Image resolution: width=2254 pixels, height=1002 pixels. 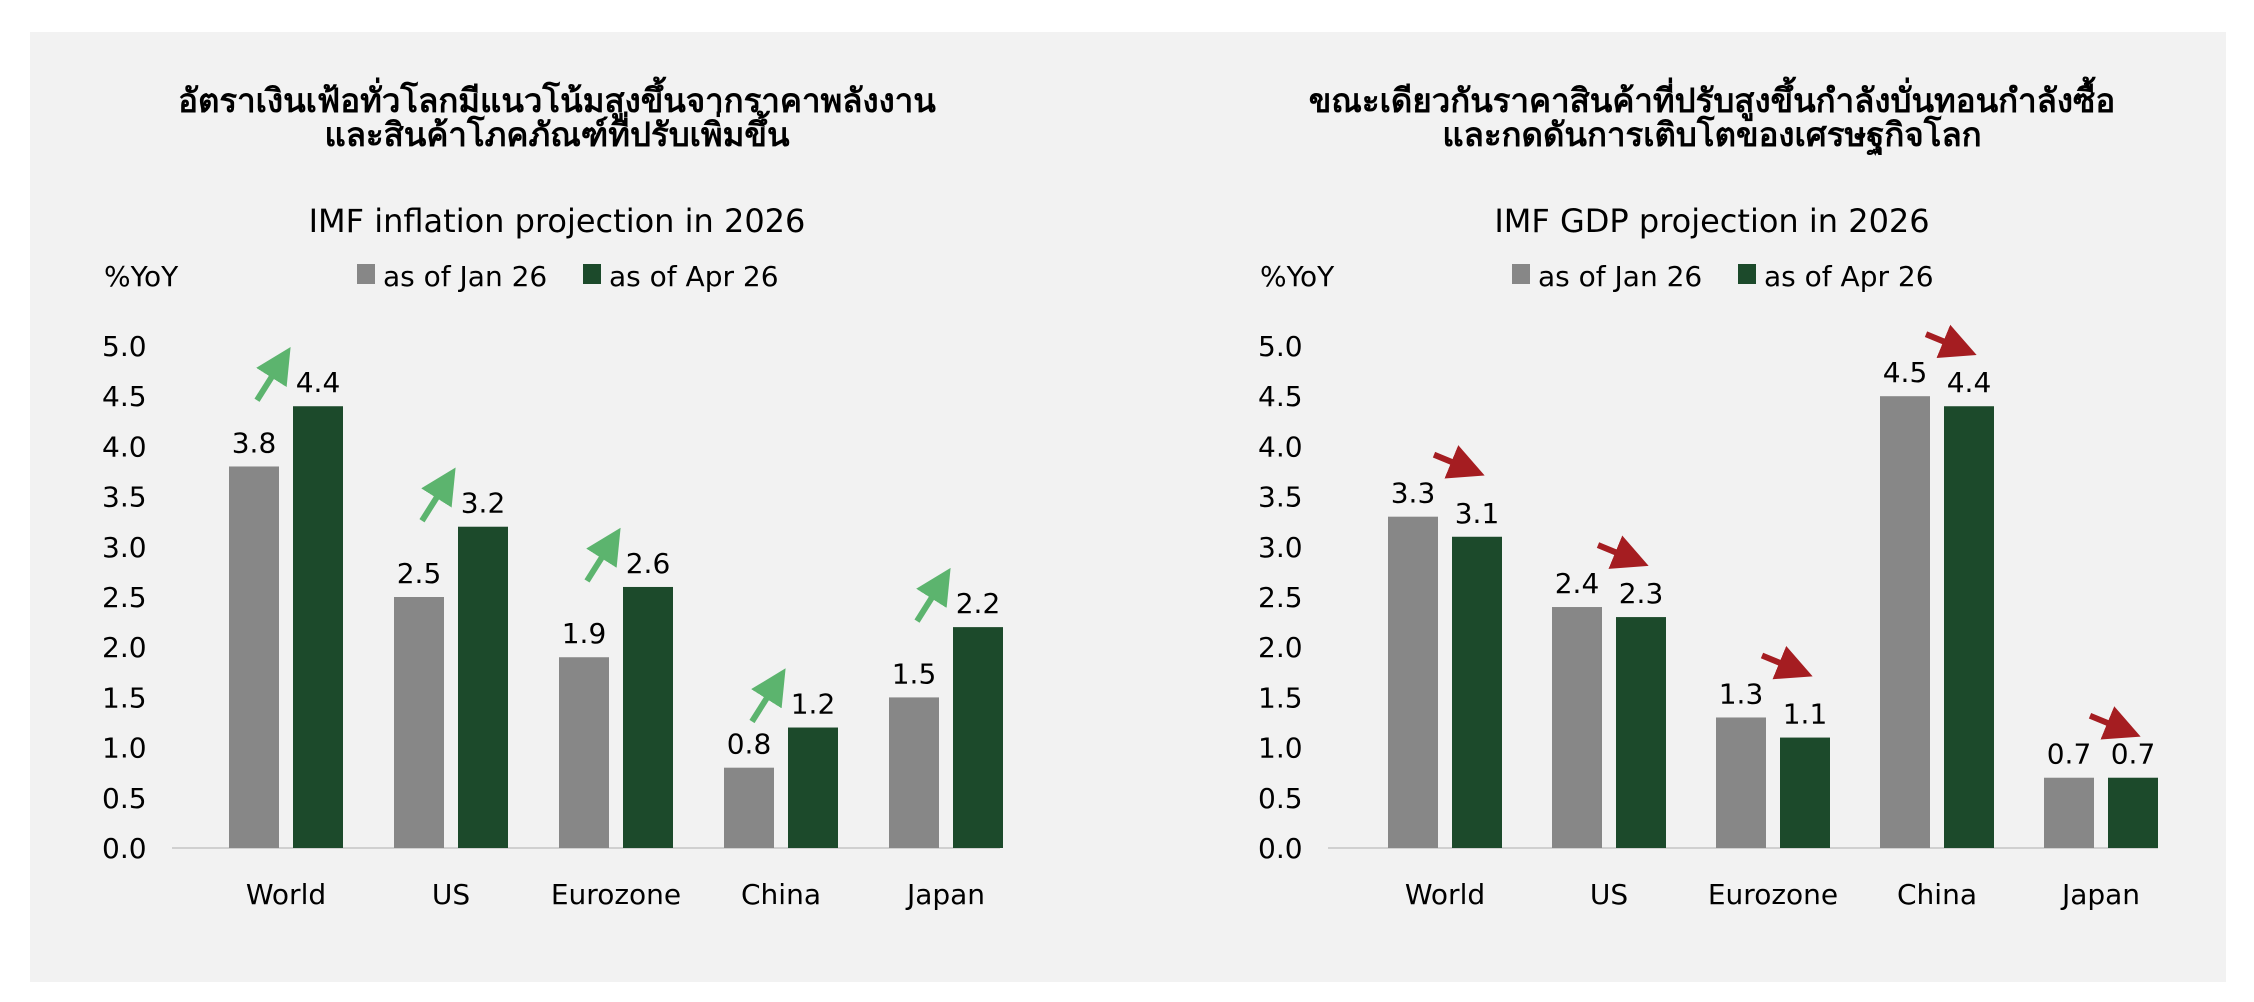 What do you see at coordinates (914, 673) in the screenshot?
I see `data-label: 1.5` at bounding box center [914, 673].